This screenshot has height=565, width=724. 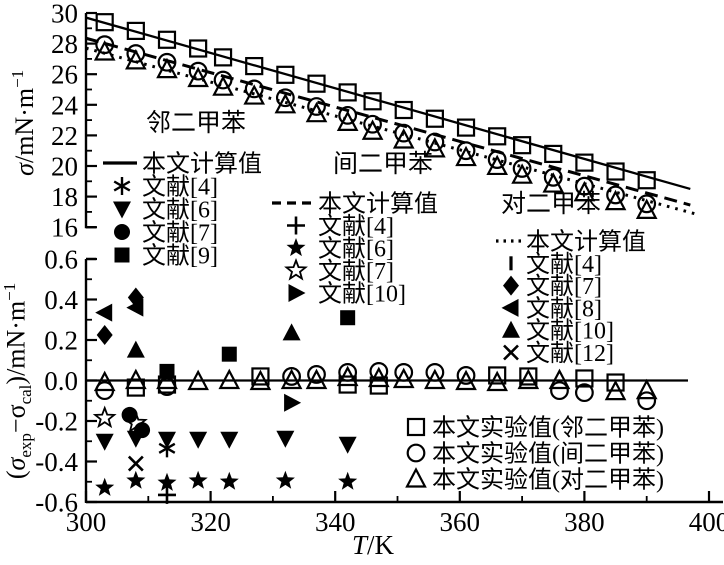 What do you see at coordinates (64, 197) in the screenshot?
I see `sigma-tick-label: 18` at bounding box center [64, 197].